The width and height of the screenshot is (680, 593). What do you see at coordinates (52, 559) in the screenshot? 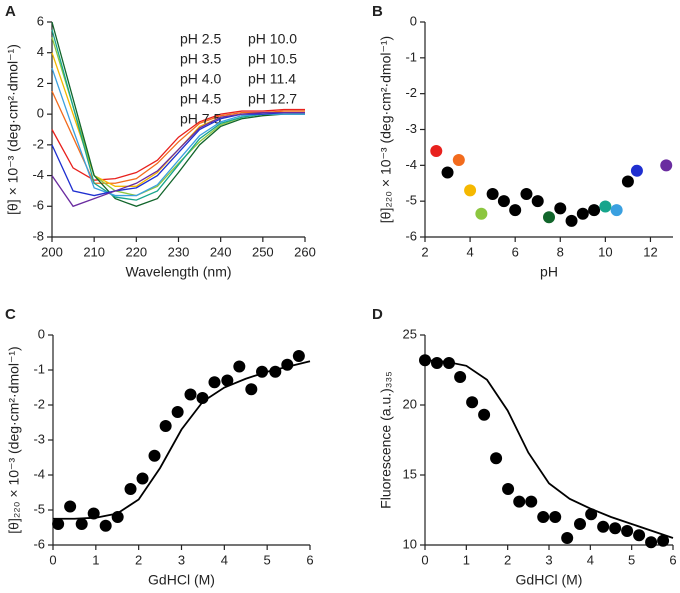
I see `x-tick-label: 0` at bounding box center [52, 559].